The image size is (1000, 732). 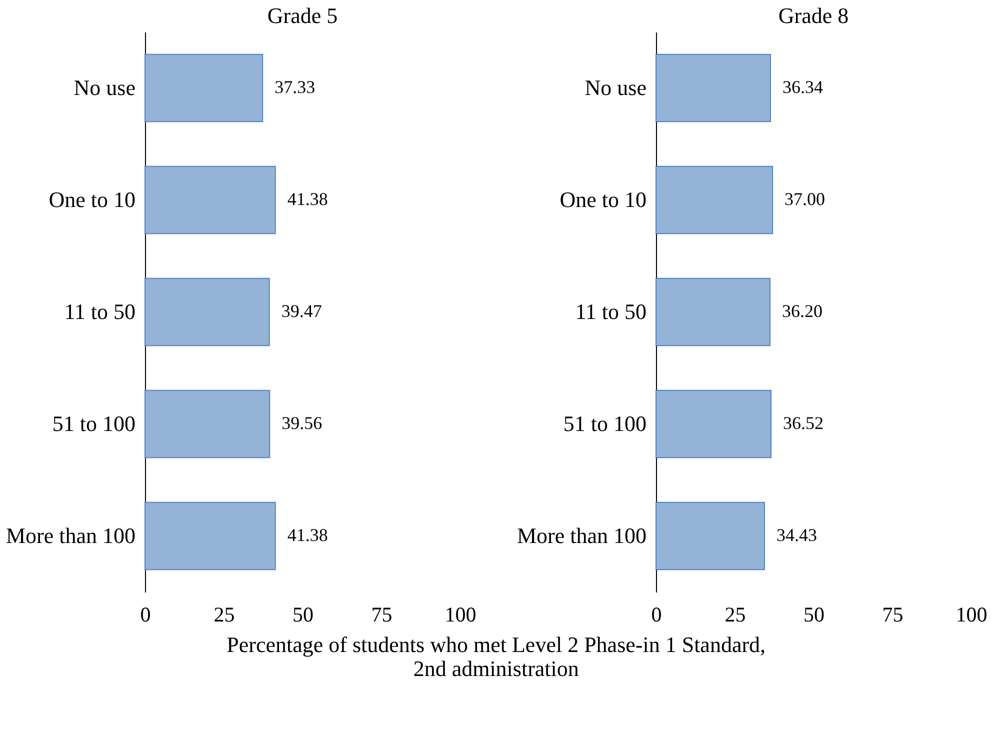 I want to click on data-label: 36.20, so click(x=802, y=311).